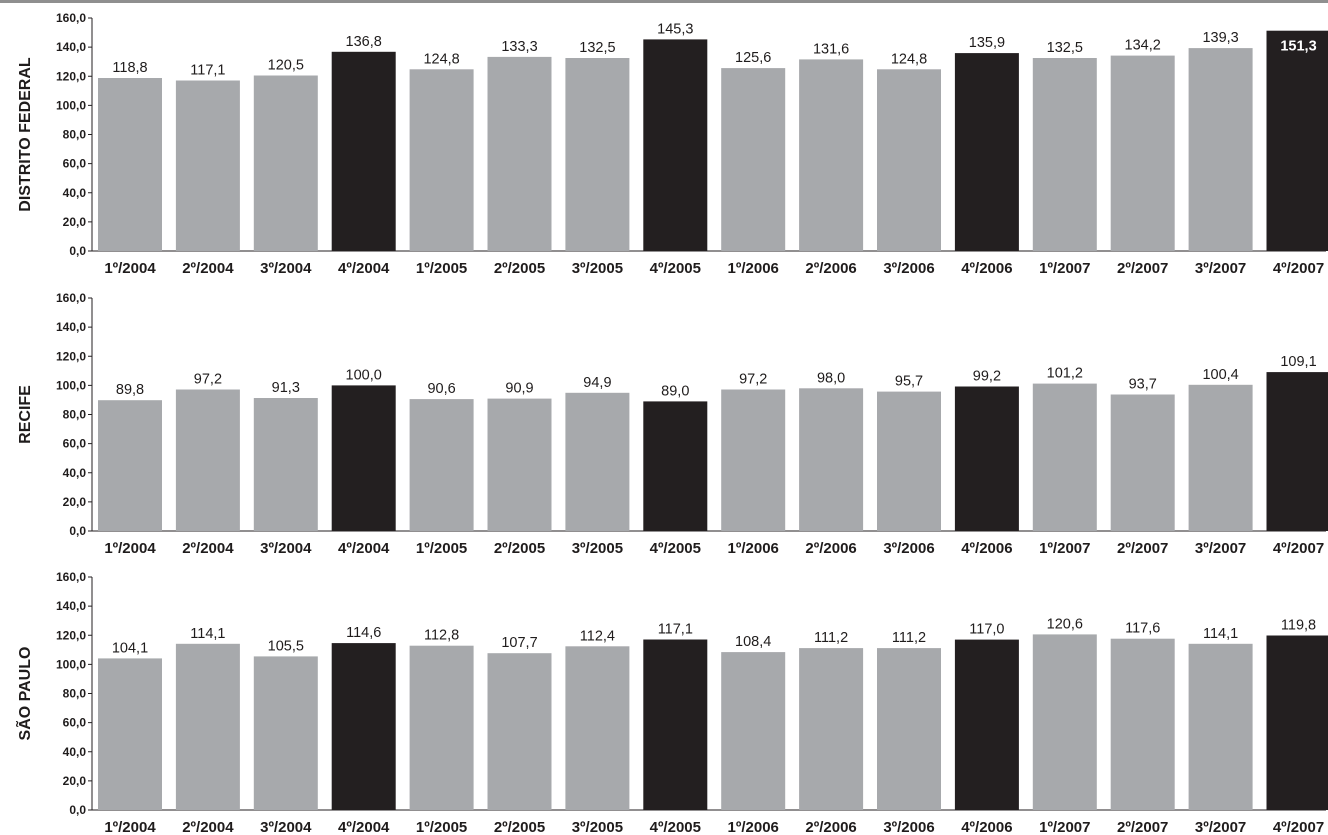 This screenshot has width=1328, height=835. Describe the element at coordinates (130, 390) in the screenshot. I see `data-label: 89,8` at that location.